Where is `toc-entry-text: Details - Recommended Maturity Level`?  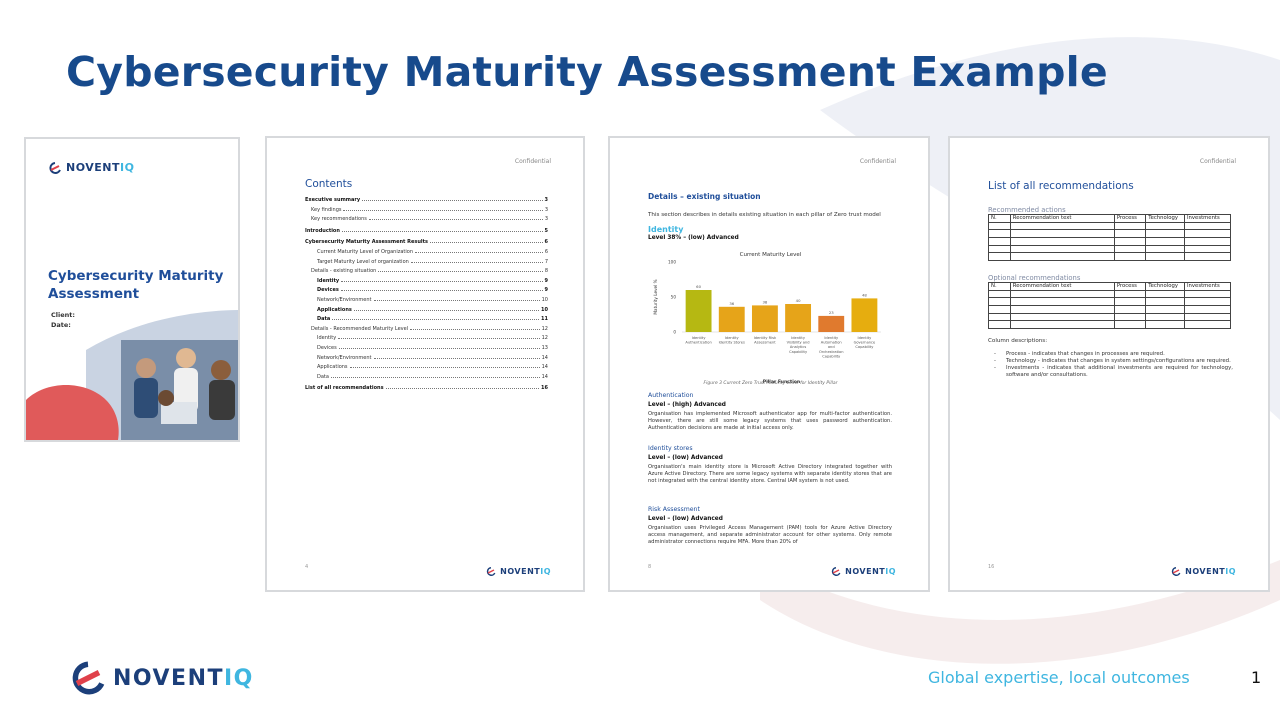 toc-entry-text: Details - Recommended Maturity Level is located at coordinates (360, 328).